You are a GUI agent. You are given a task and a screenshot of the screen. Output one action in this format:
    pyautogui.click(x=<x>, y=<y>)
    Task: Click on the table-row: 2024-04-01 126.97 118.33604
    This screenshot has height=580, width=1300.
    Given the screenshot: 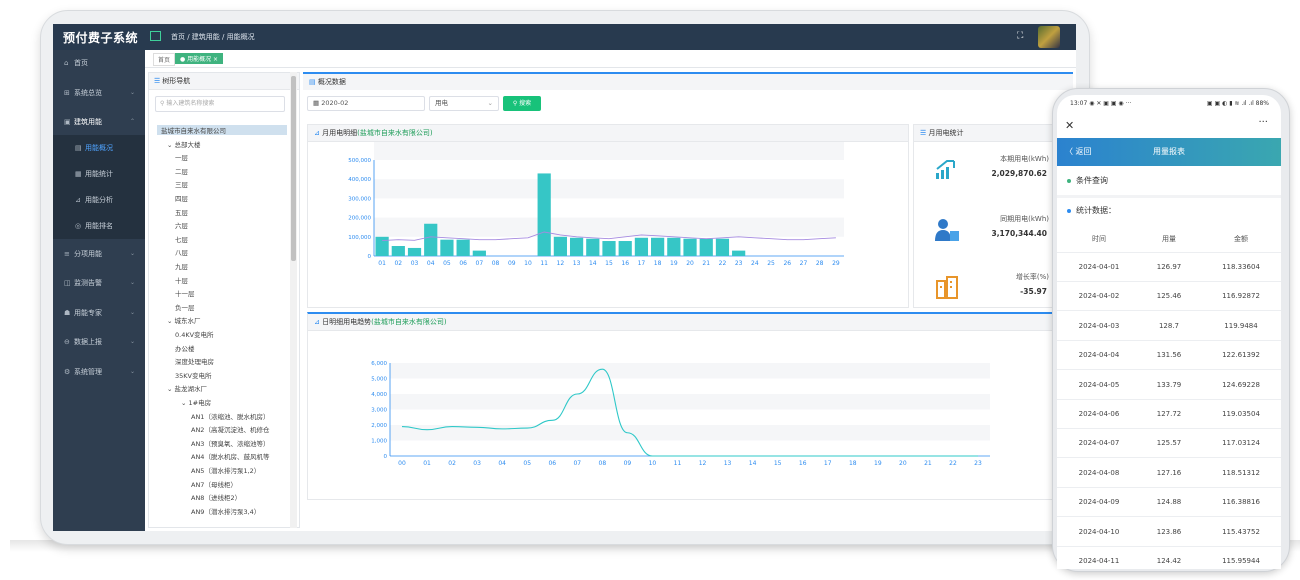 What is the action you would take?
    pyautogui.click(x=1169, y=267)
    